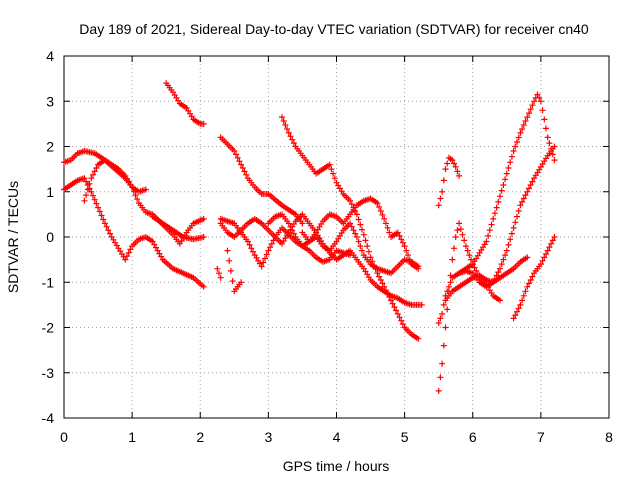  I want to click on series-1-points, so click(134, 232).